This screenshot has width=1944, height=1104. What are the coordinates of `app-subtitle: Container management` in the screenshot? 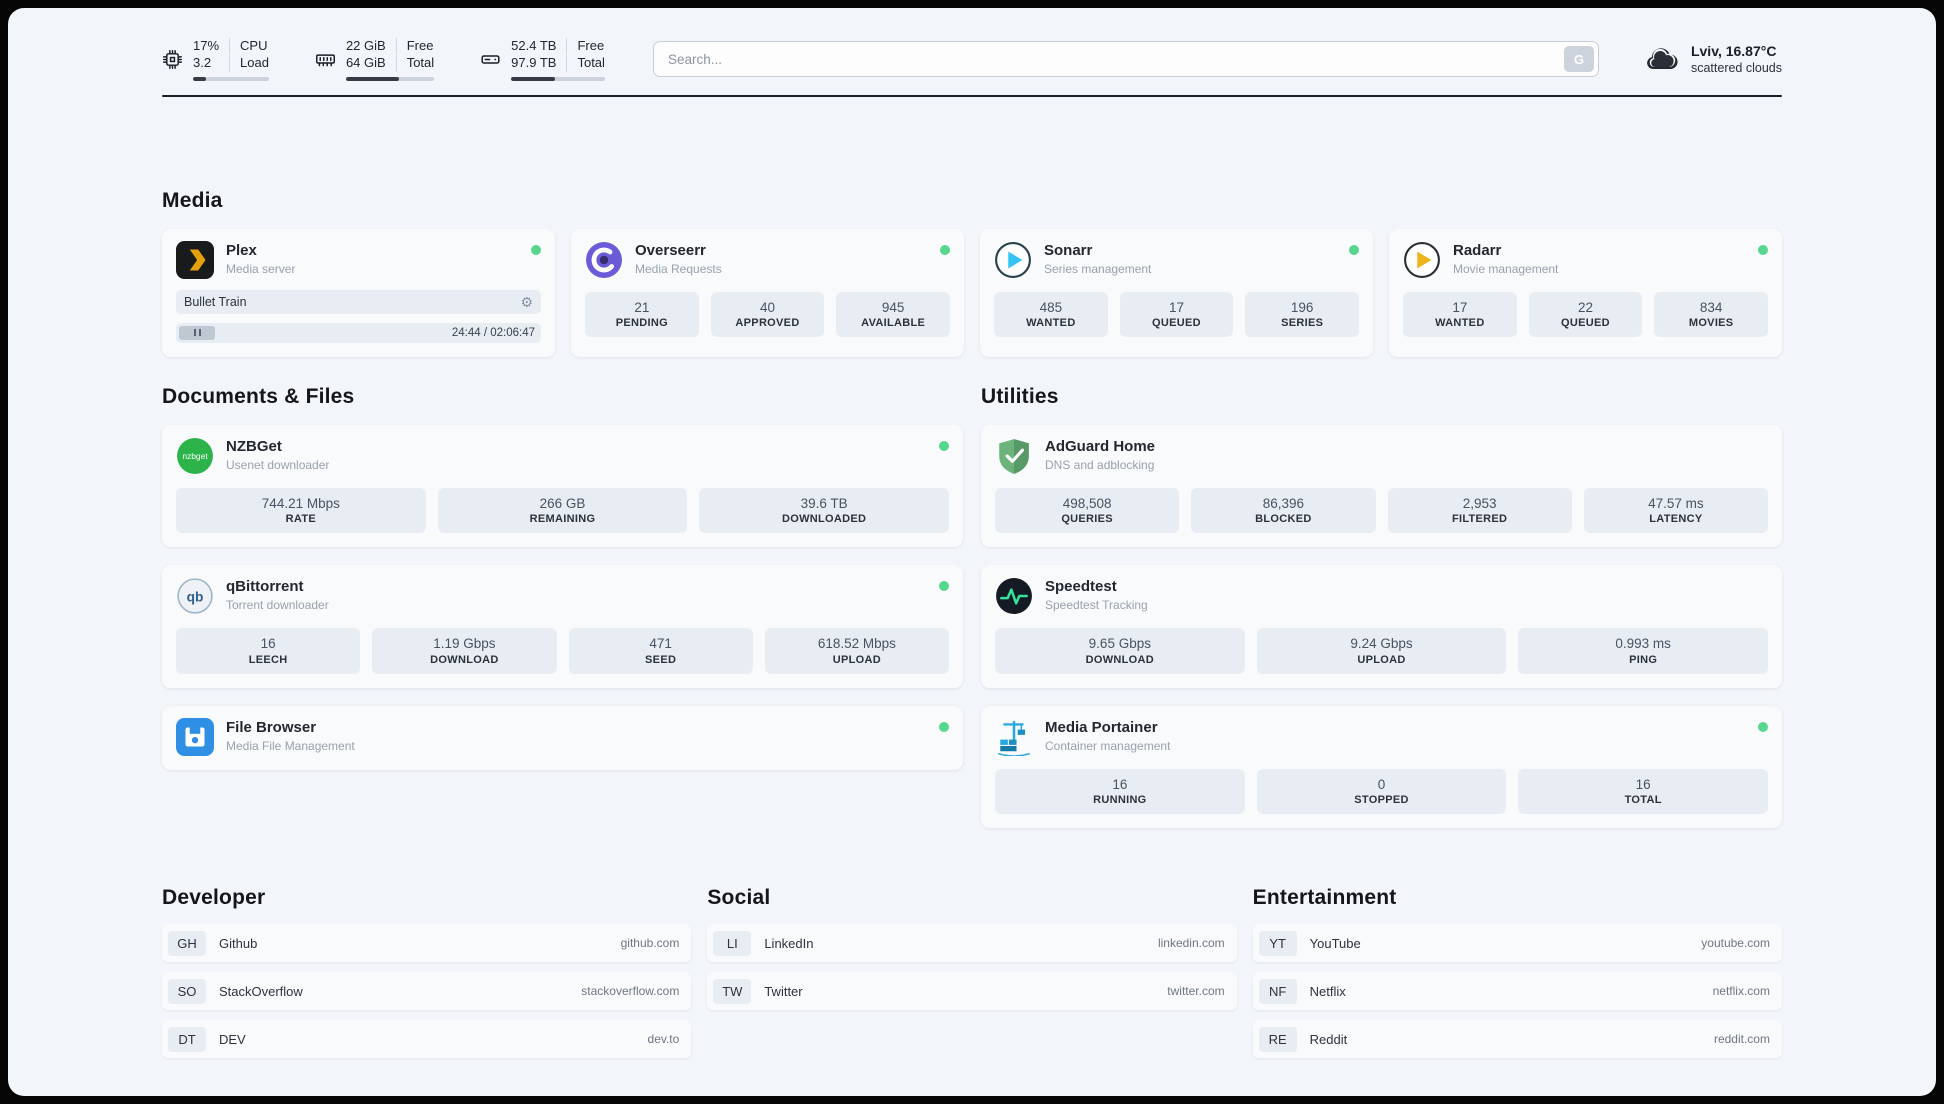 It's located at (1108, 745).